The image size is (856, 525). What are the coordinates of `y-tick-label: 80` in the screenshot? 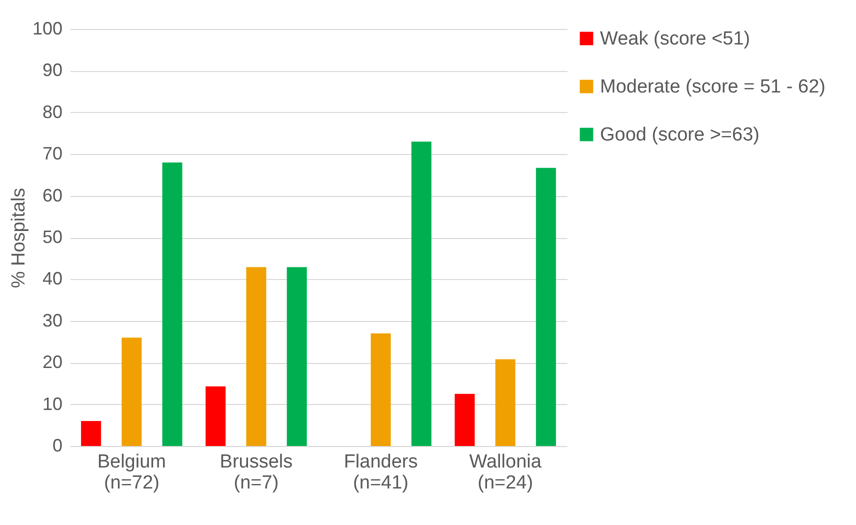 It's located at (52, 112).